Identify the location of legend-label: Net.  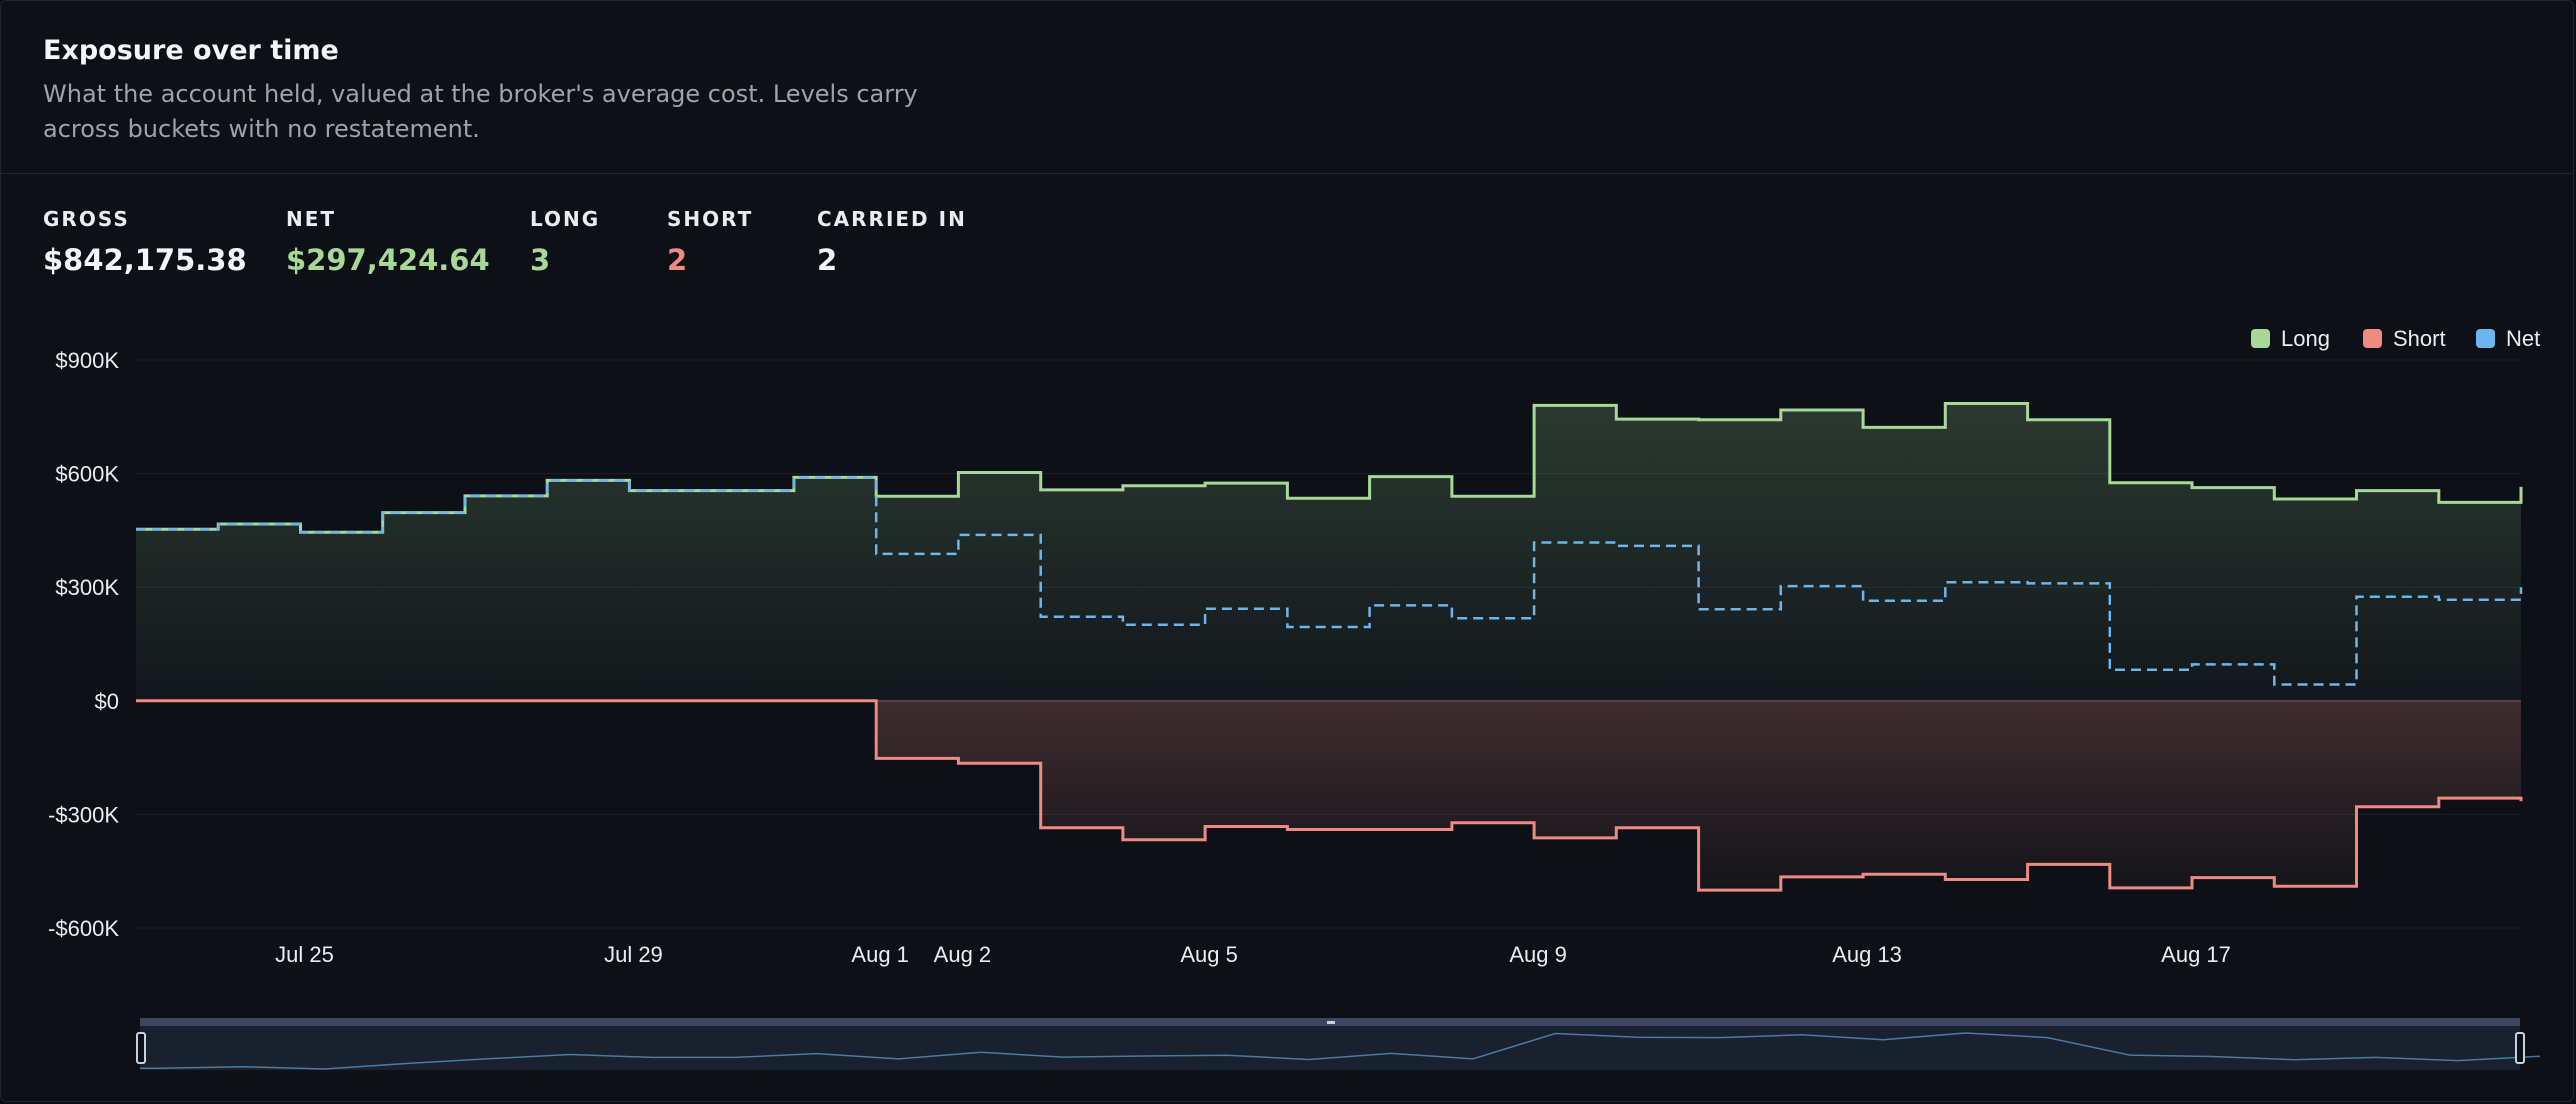
(2523, 338).